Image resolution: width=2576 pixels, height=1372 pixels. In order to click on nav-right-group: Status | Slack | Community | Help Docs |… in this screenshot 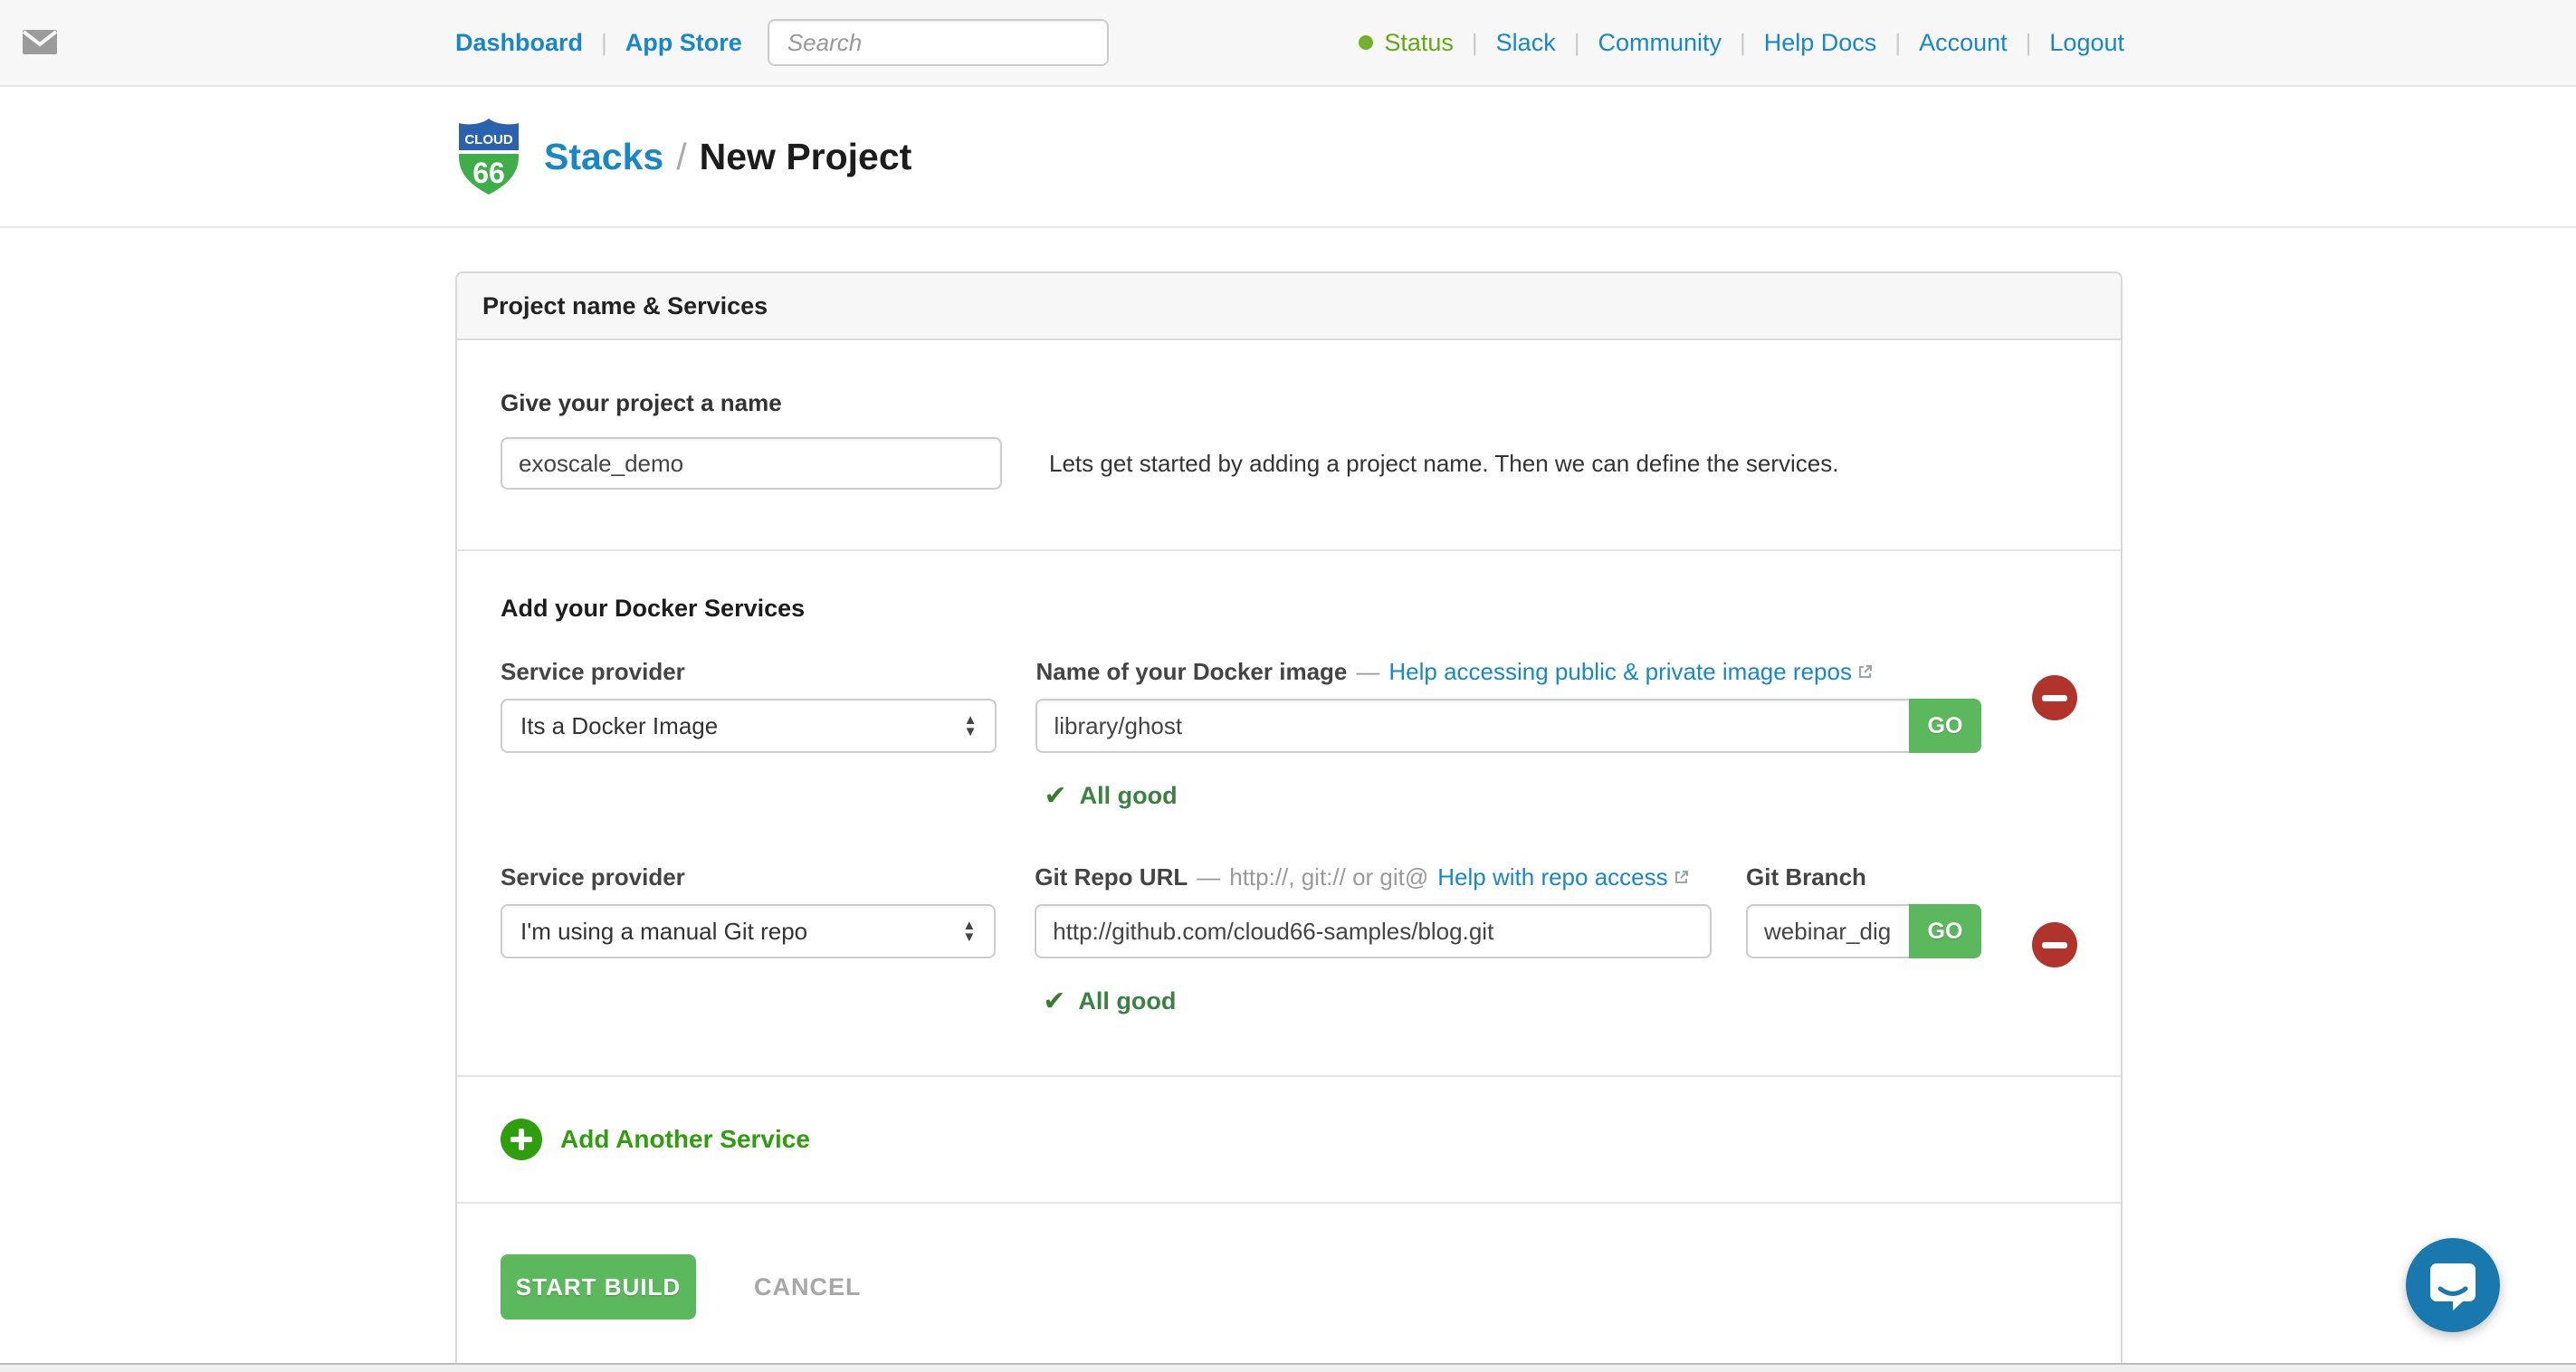, I will do `click(1742, 42)`.